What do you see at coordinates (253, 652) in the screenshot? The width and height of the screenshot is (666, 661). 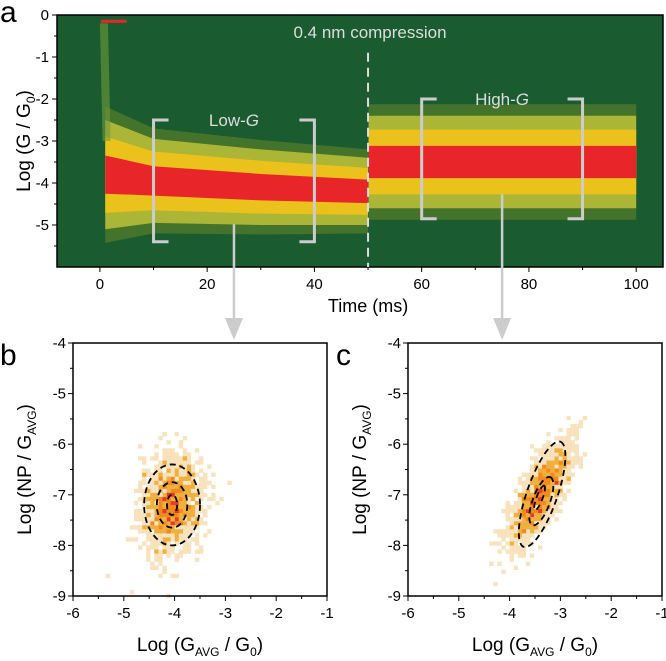 I see `x-label-sub2: 0` at bounding box center [253, 652].